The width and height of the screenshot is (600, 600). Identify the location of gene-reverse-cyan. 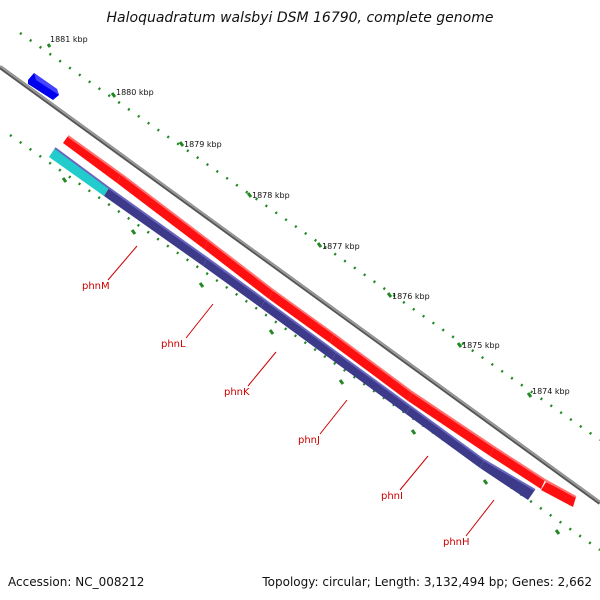
(79, 172).